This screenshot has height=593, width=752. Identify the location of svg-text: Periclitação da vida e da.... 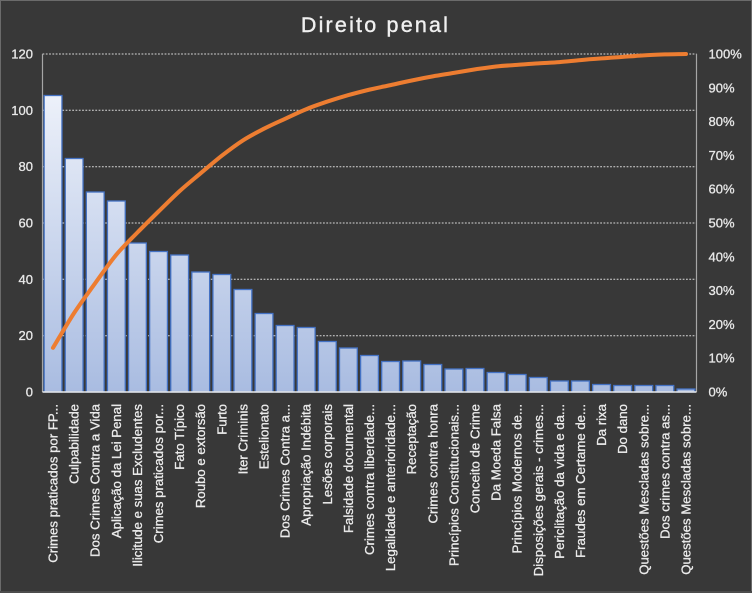
(559, 481).